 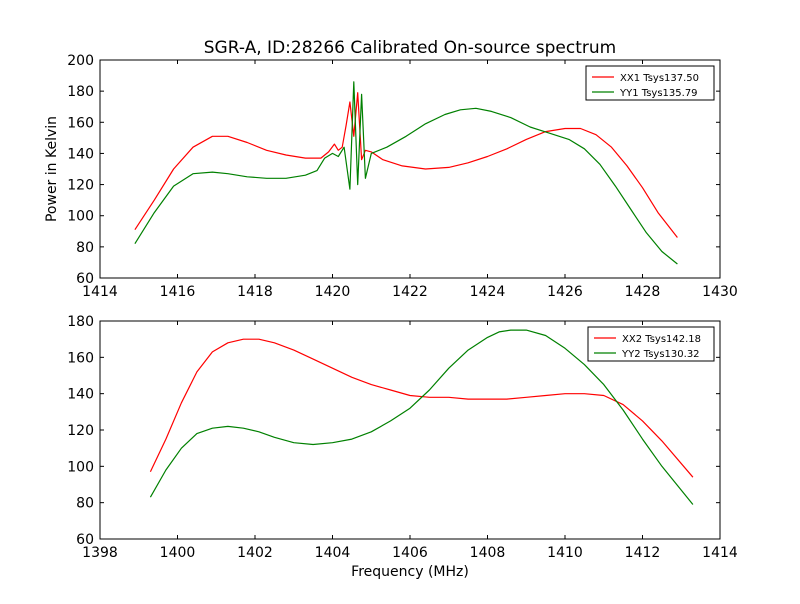 What do you see at coordinates (661, 339) in the screenshot?
I see `legend-label: XX2 Tsys142.18` at bounding box center [661, 339].